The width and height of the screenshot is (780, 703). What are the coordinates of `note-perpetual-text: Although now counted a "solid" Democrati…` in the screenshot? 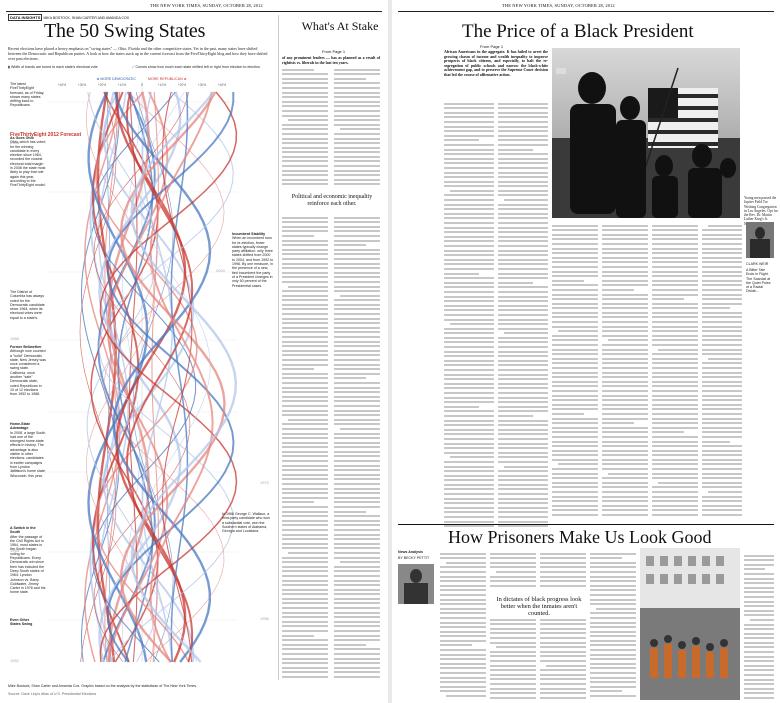 It's located at (28, 373).